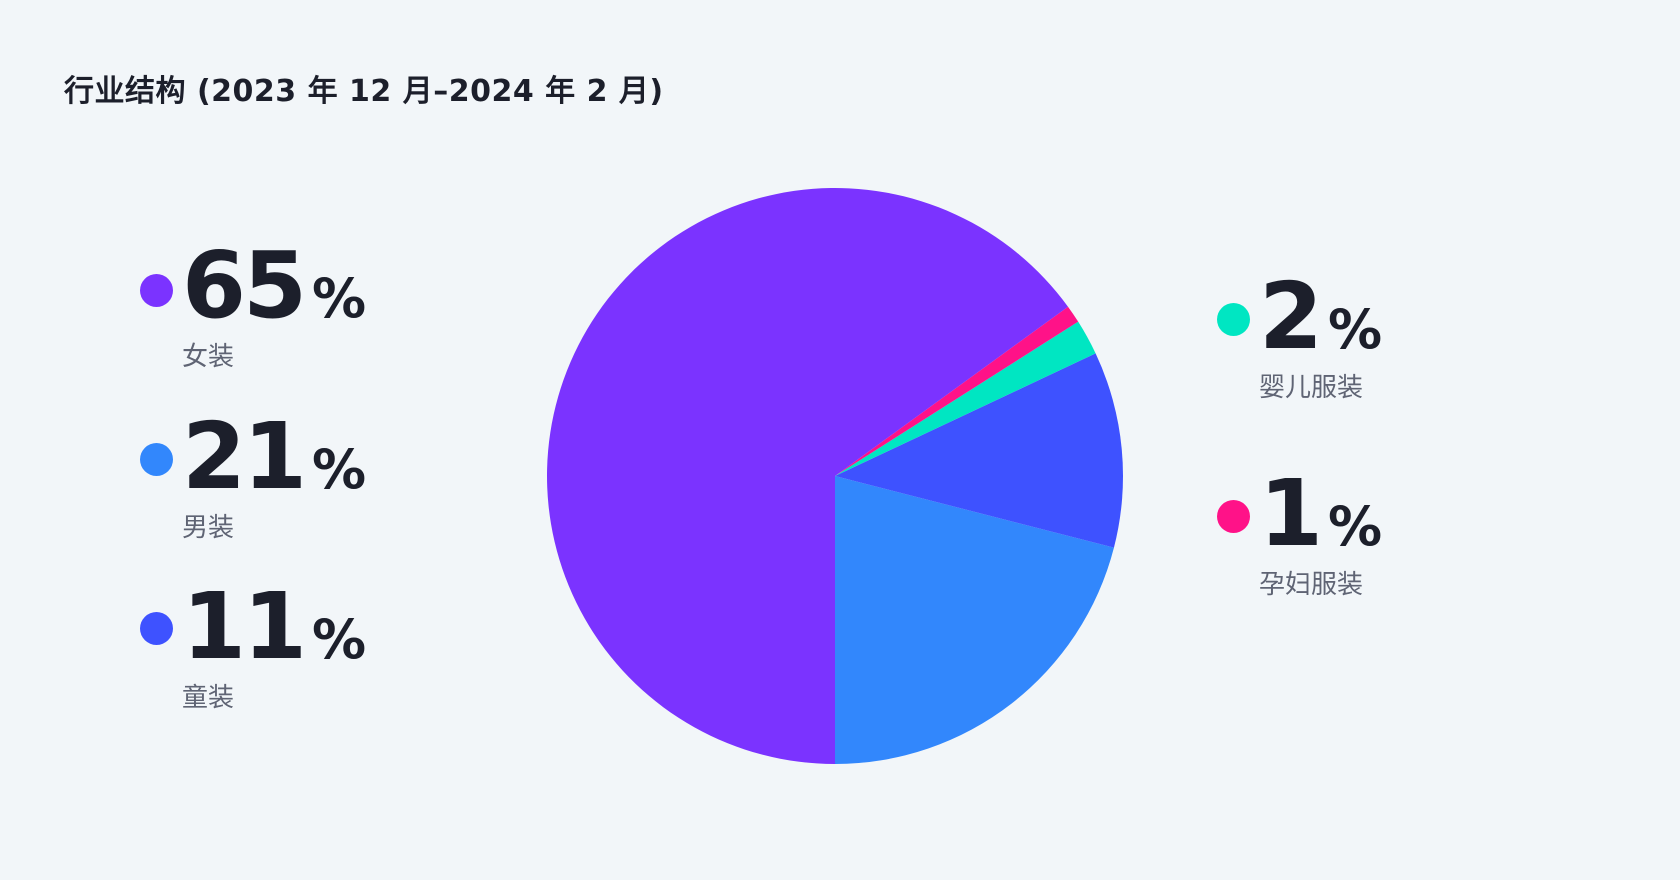 This screenshot has height=880, width=1680. I want to click on legend-number-baby: 2, so click(1291, 316).